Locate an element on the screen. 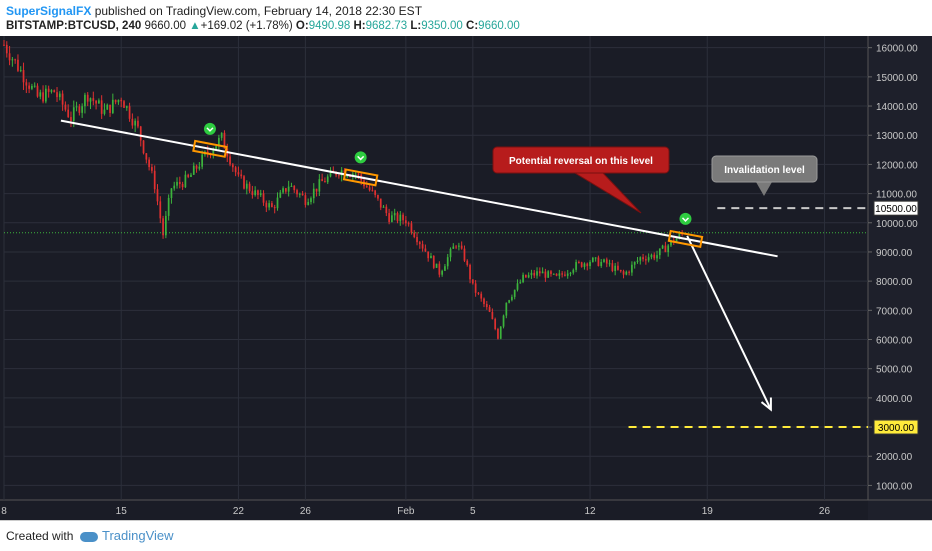  high-label: H: is located at coordinates (359, 26).